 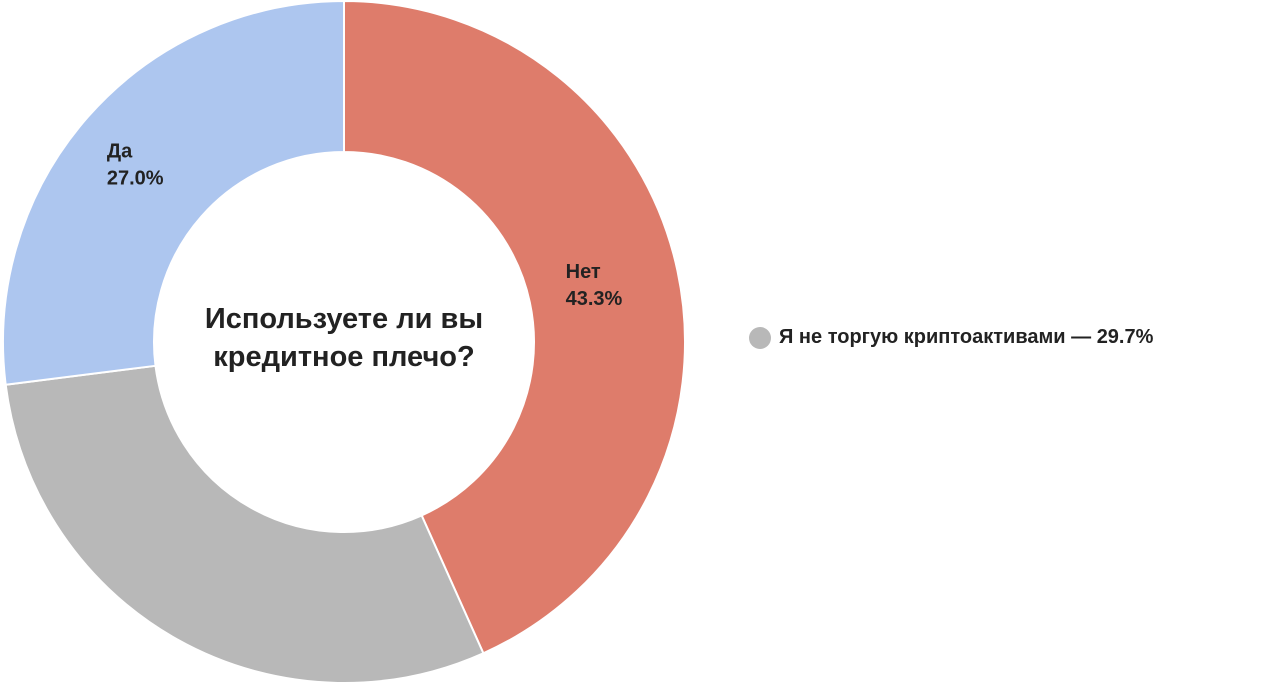 I want to click on slice-label: Да, so click(x=120, y=152).